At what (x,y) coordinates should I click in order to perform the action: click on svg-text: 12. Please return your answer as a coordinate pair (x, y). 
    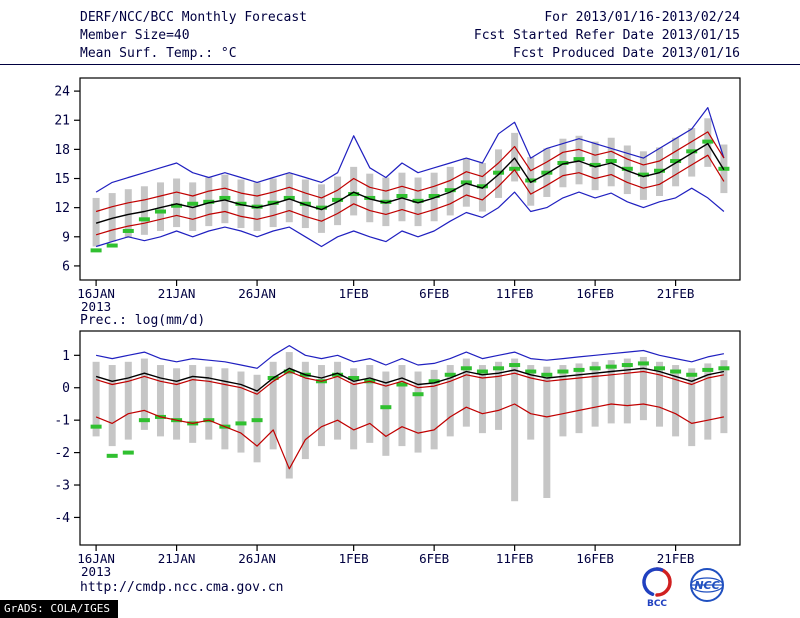
    Looking at the image, I should click on (62, 208).